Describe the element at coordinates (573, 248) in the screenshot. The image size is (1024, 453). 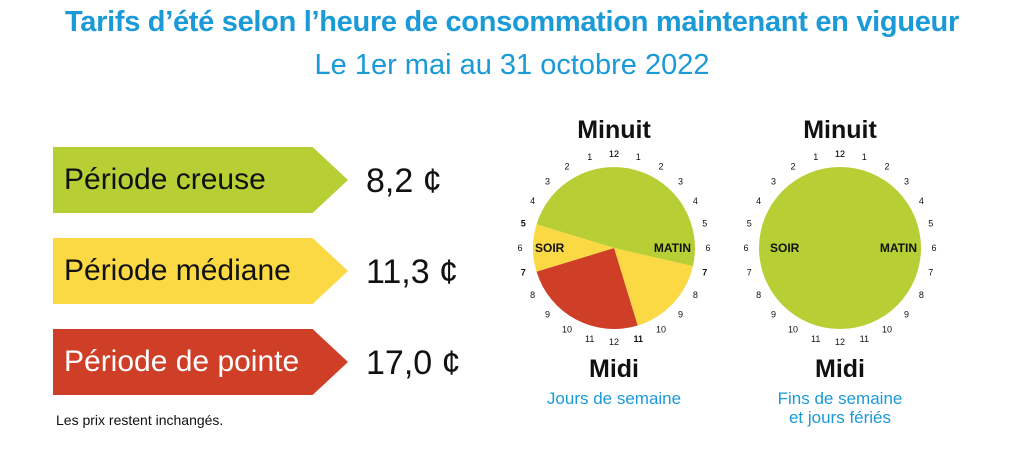
I see `mediane-evening-sector` at that location.